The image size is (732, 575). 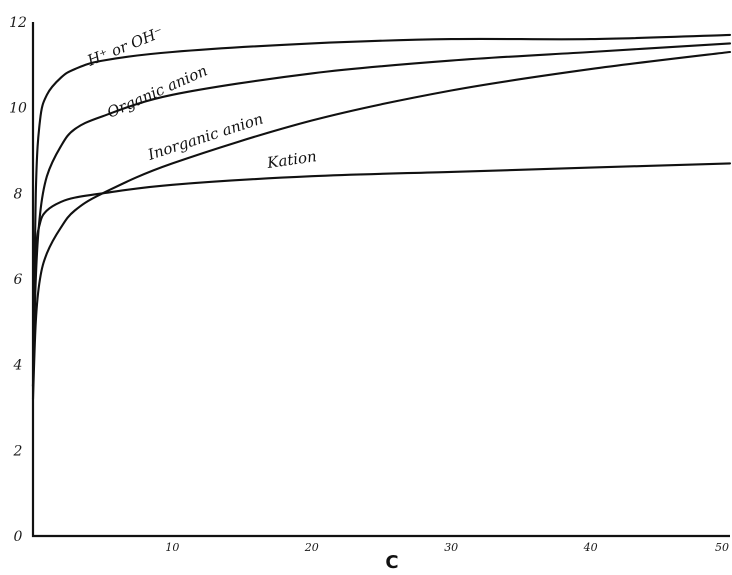 What do you see at coordinates (590, 547) in the screenshot?
I see `x-tick-label-40: 40` at bounding box center [590, 547].